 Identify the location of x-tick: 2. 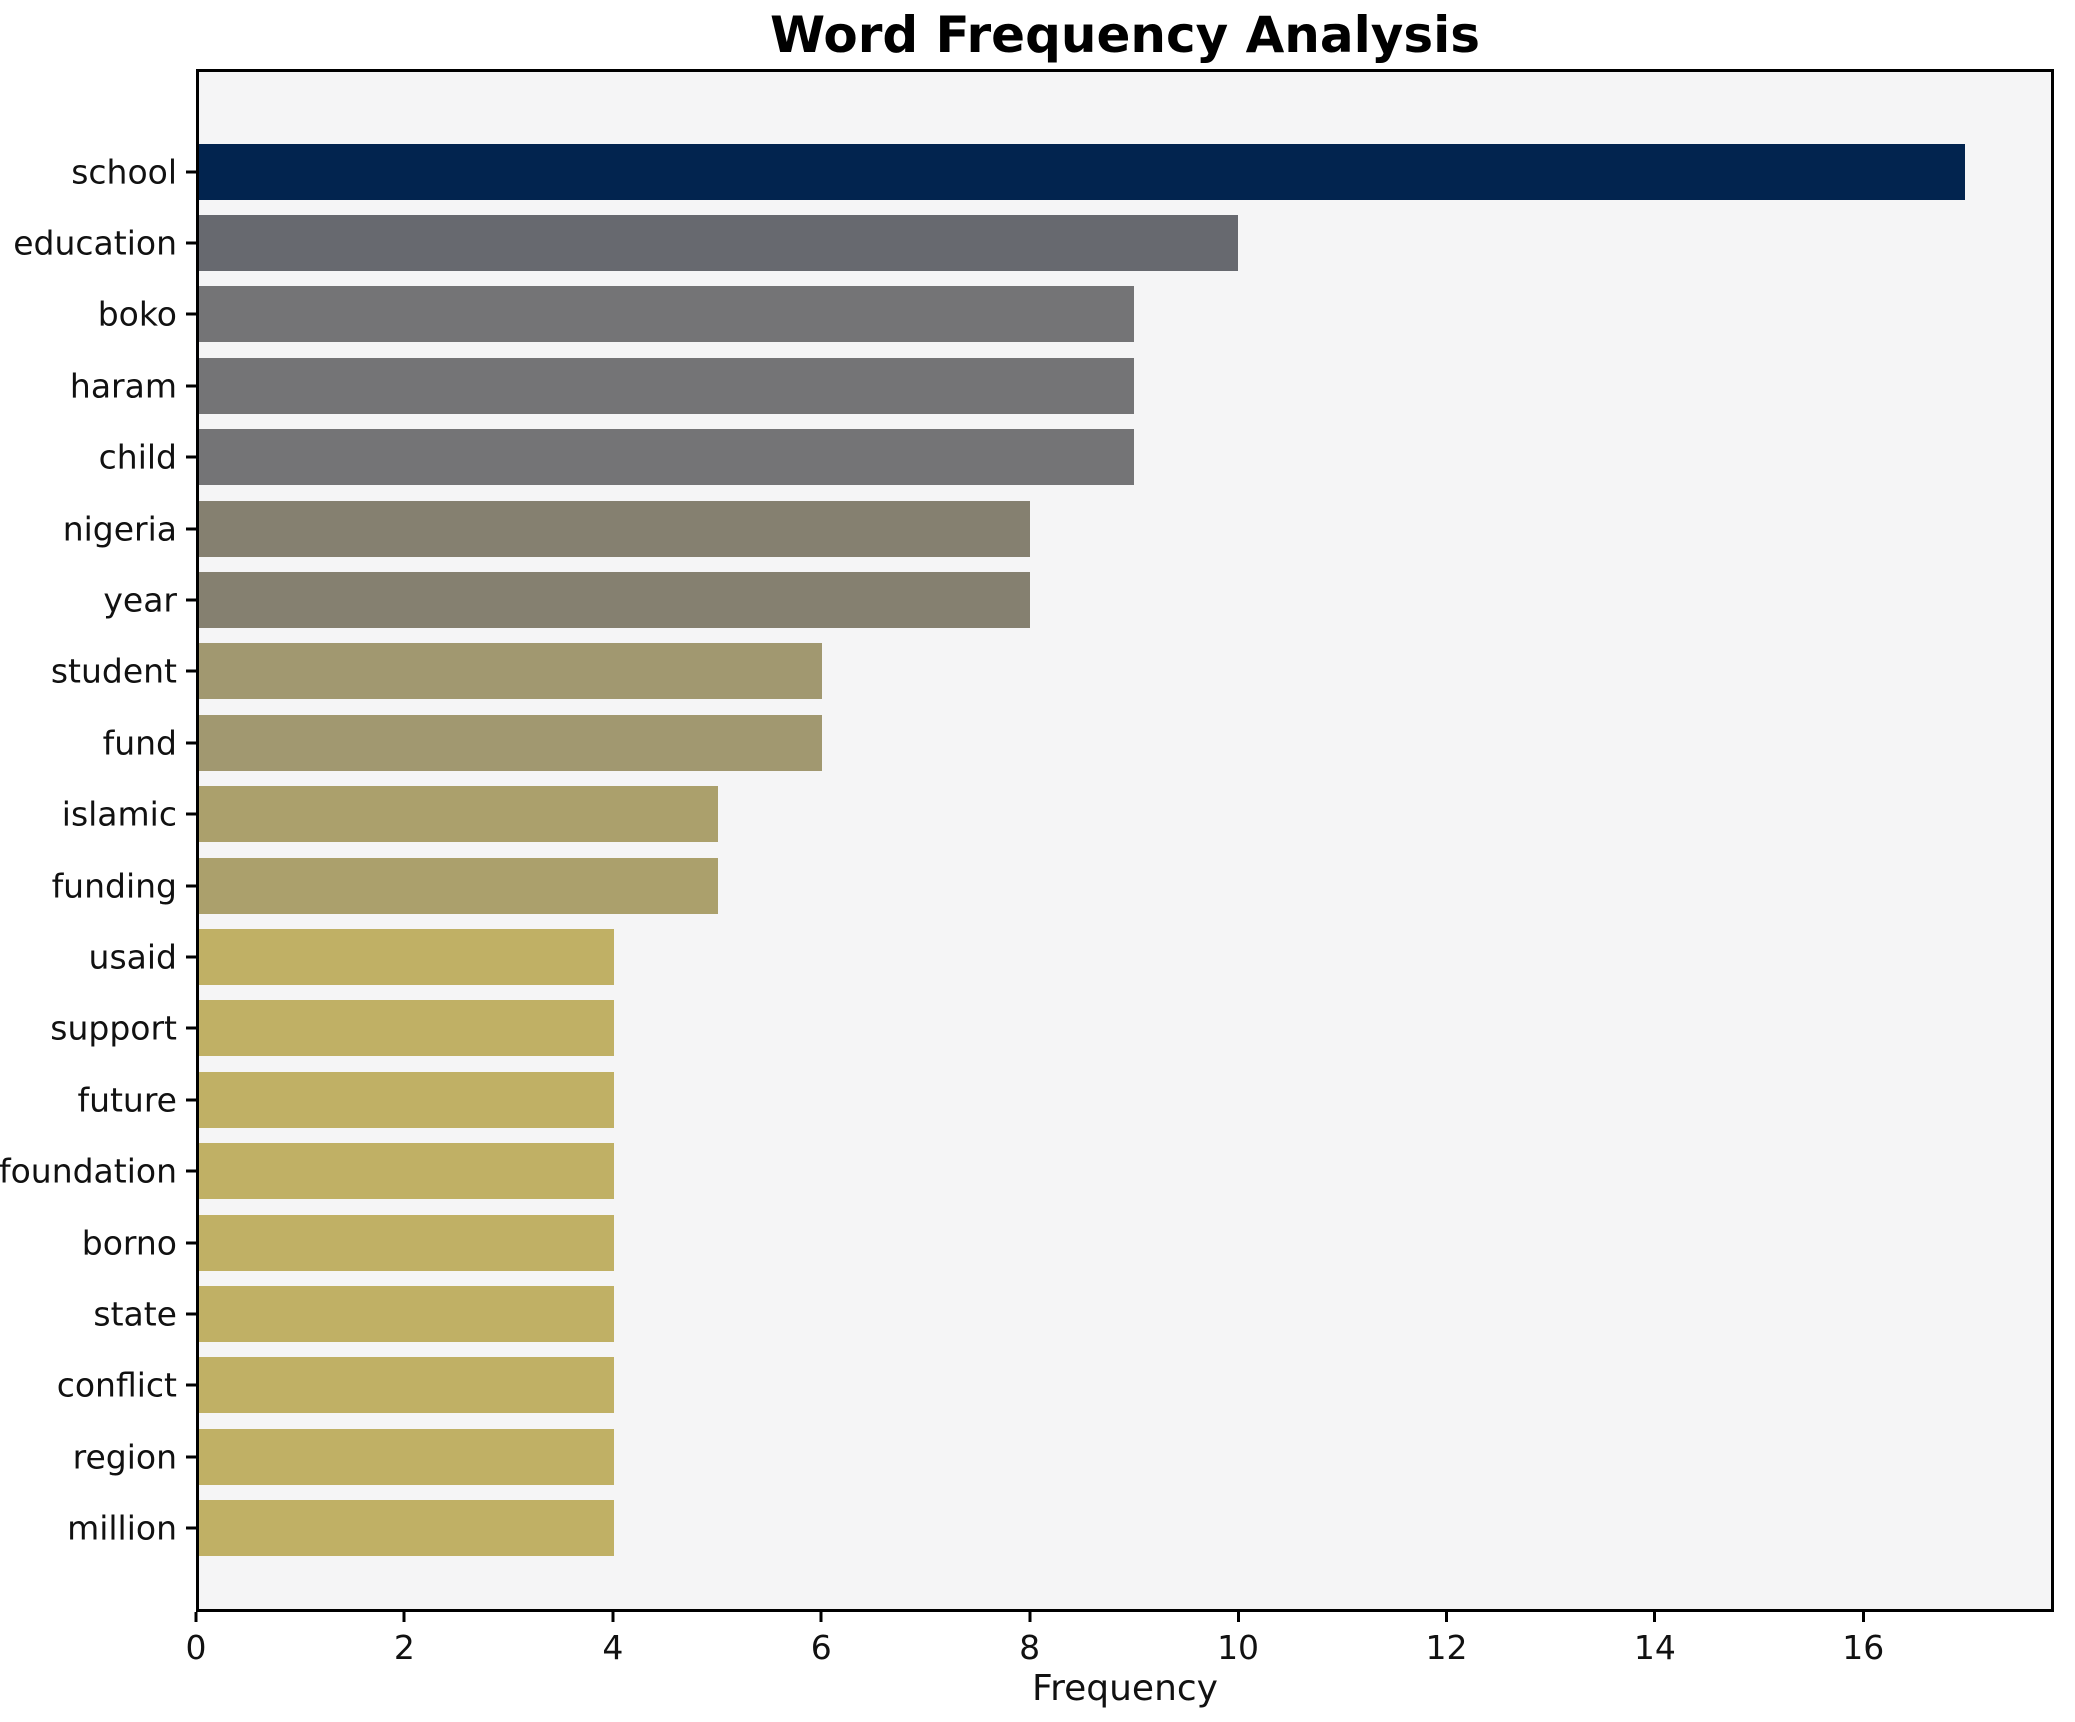
(404, 1639).